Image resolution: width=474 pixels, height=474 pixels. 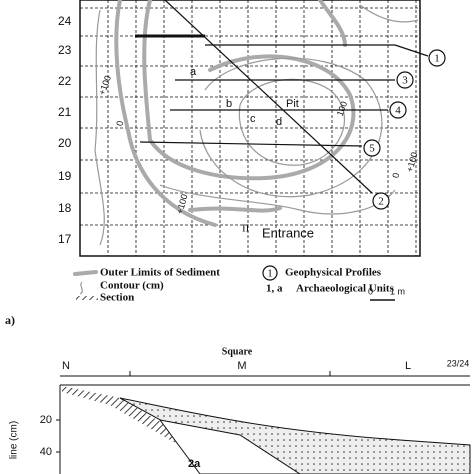 What do you see at coordinates (333, 273) in the screenshot?
I see `legend-text: Geophysical Profiles` at bounding box center [333, 273].